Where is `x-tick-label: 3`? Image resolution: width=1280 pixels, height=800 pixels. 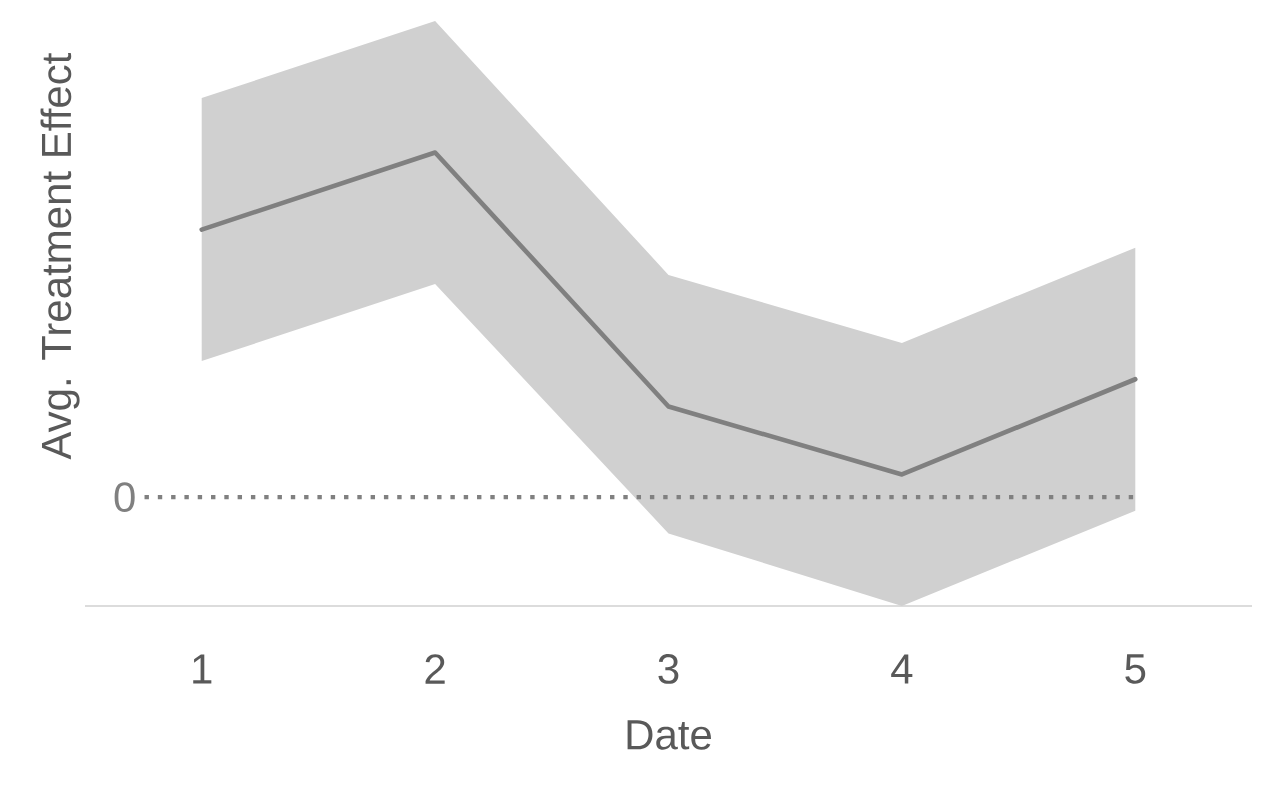
x-tick-label: 3 is located at coordinates (668, 669).